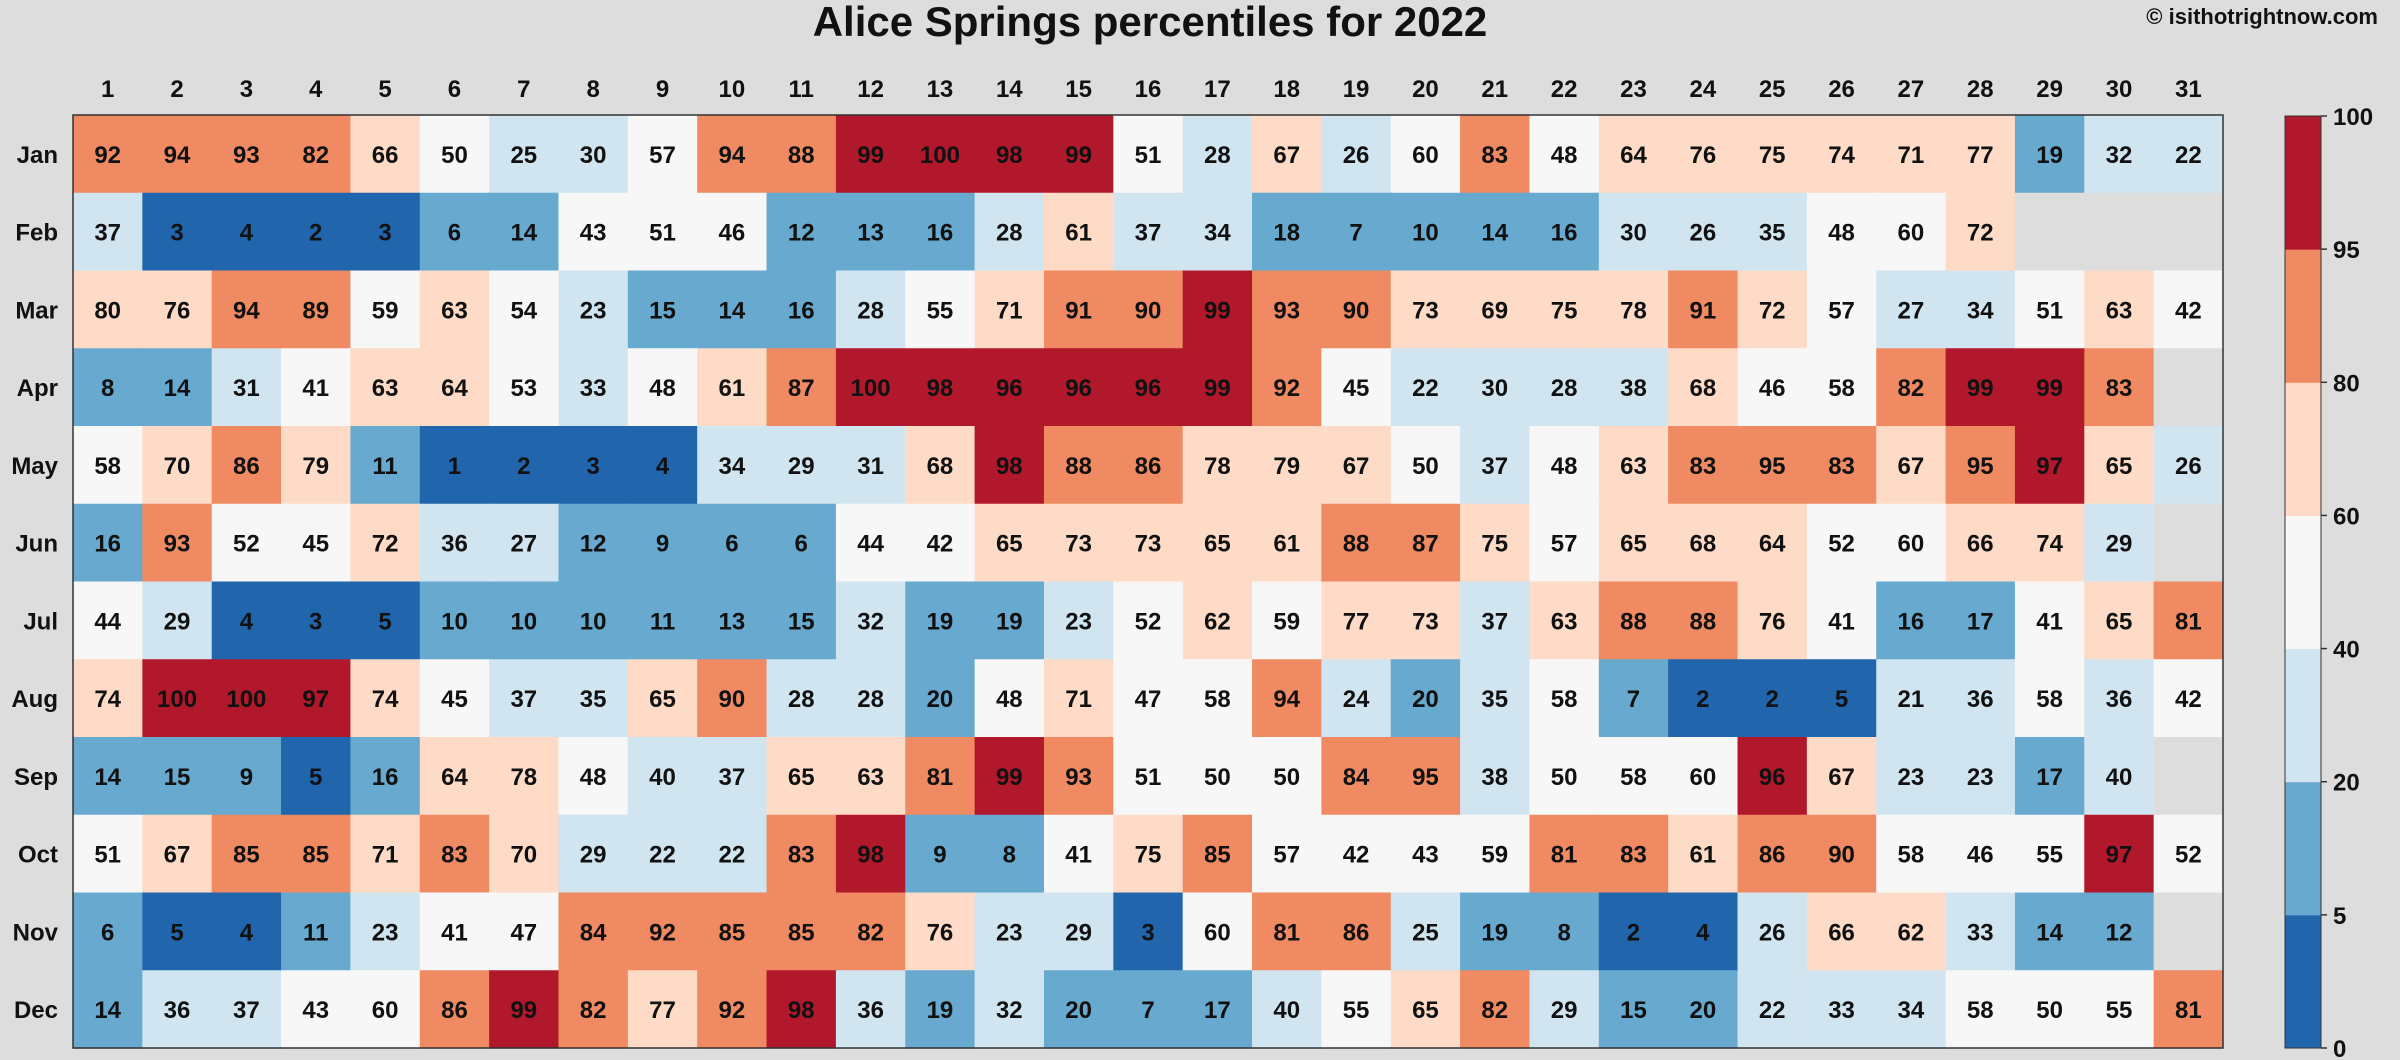  Describe the element at coordinates (2303, 582) in the screenshot. I see `colorbar-frame` at that location.